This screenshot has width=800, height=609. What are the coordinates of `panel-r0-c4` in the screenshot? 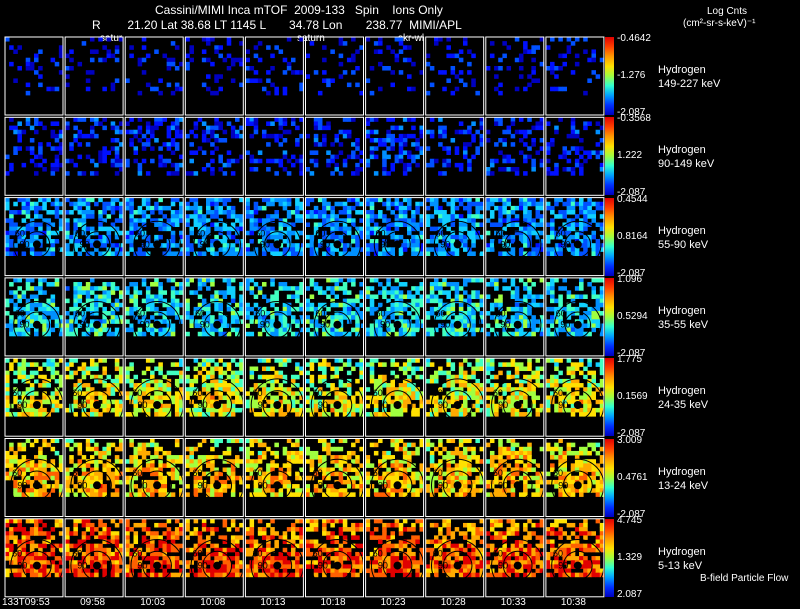 It's located at (274, 76).